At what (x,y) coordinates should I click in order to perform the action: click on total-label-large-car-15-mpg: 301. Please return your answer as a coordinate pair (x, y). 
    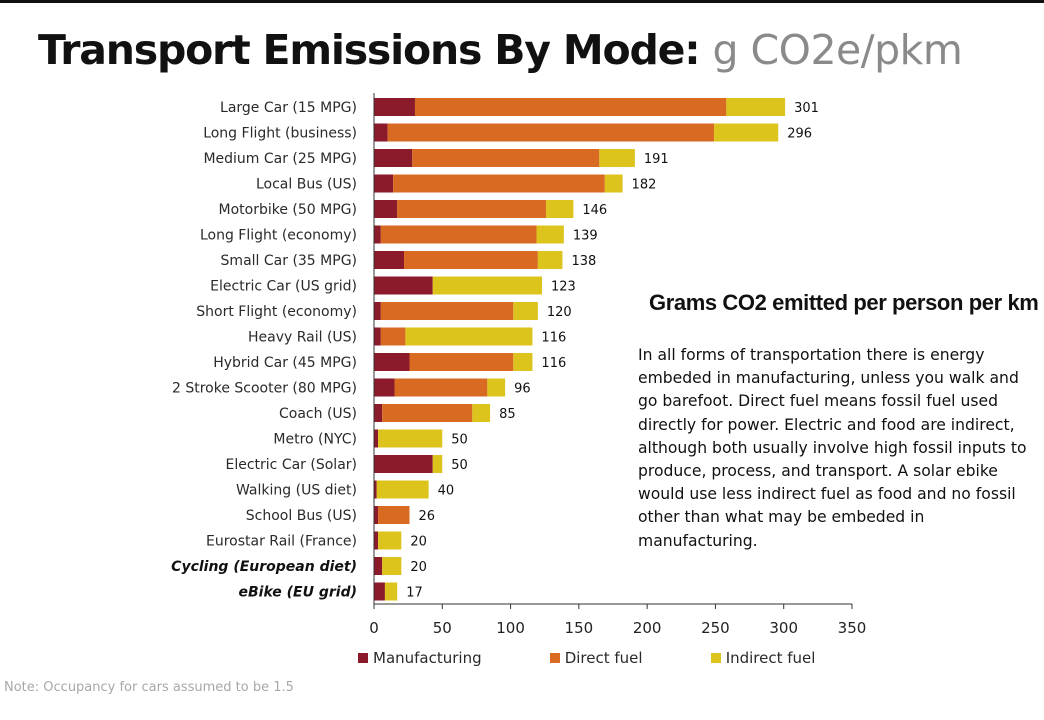
    Looking at the image, I should click on (806, 108).